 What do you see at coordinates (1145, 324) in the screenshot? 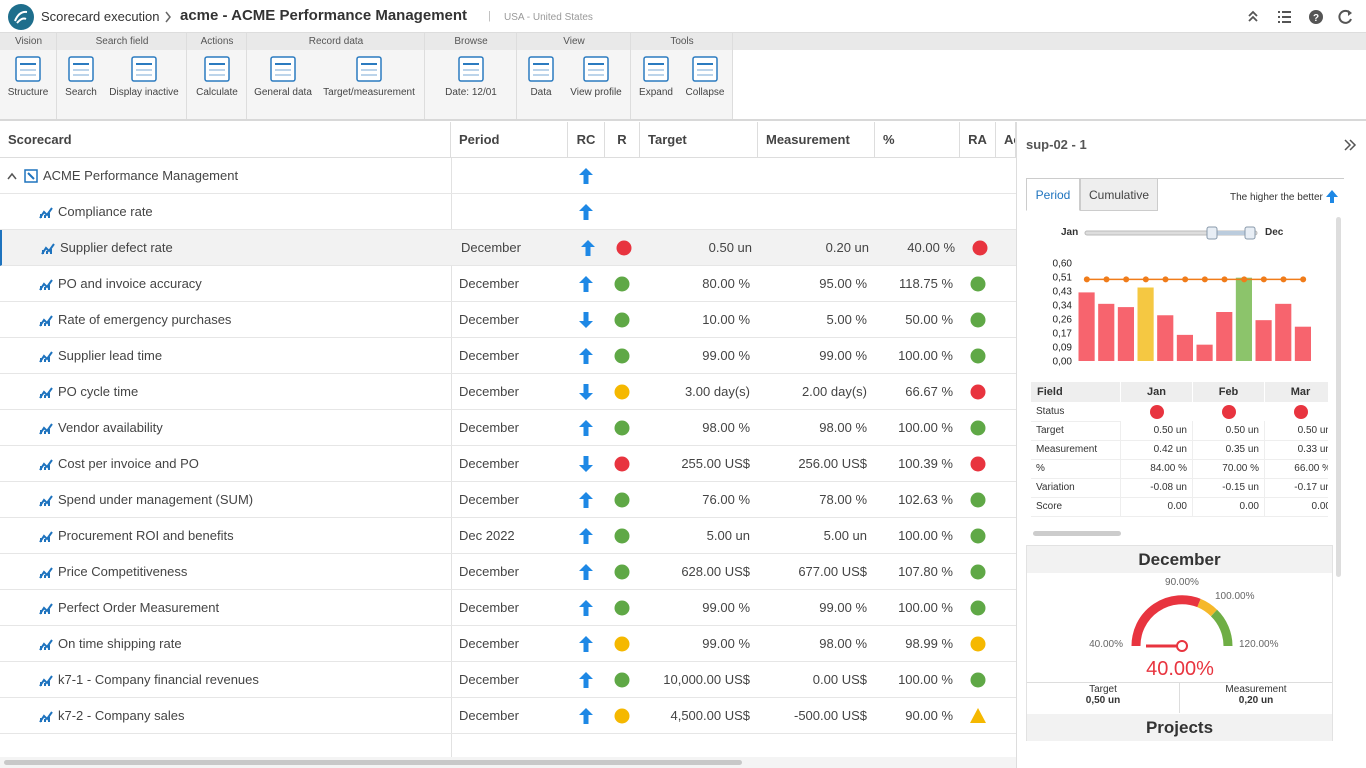
I see `bar` at bounding box center [1145, 324].